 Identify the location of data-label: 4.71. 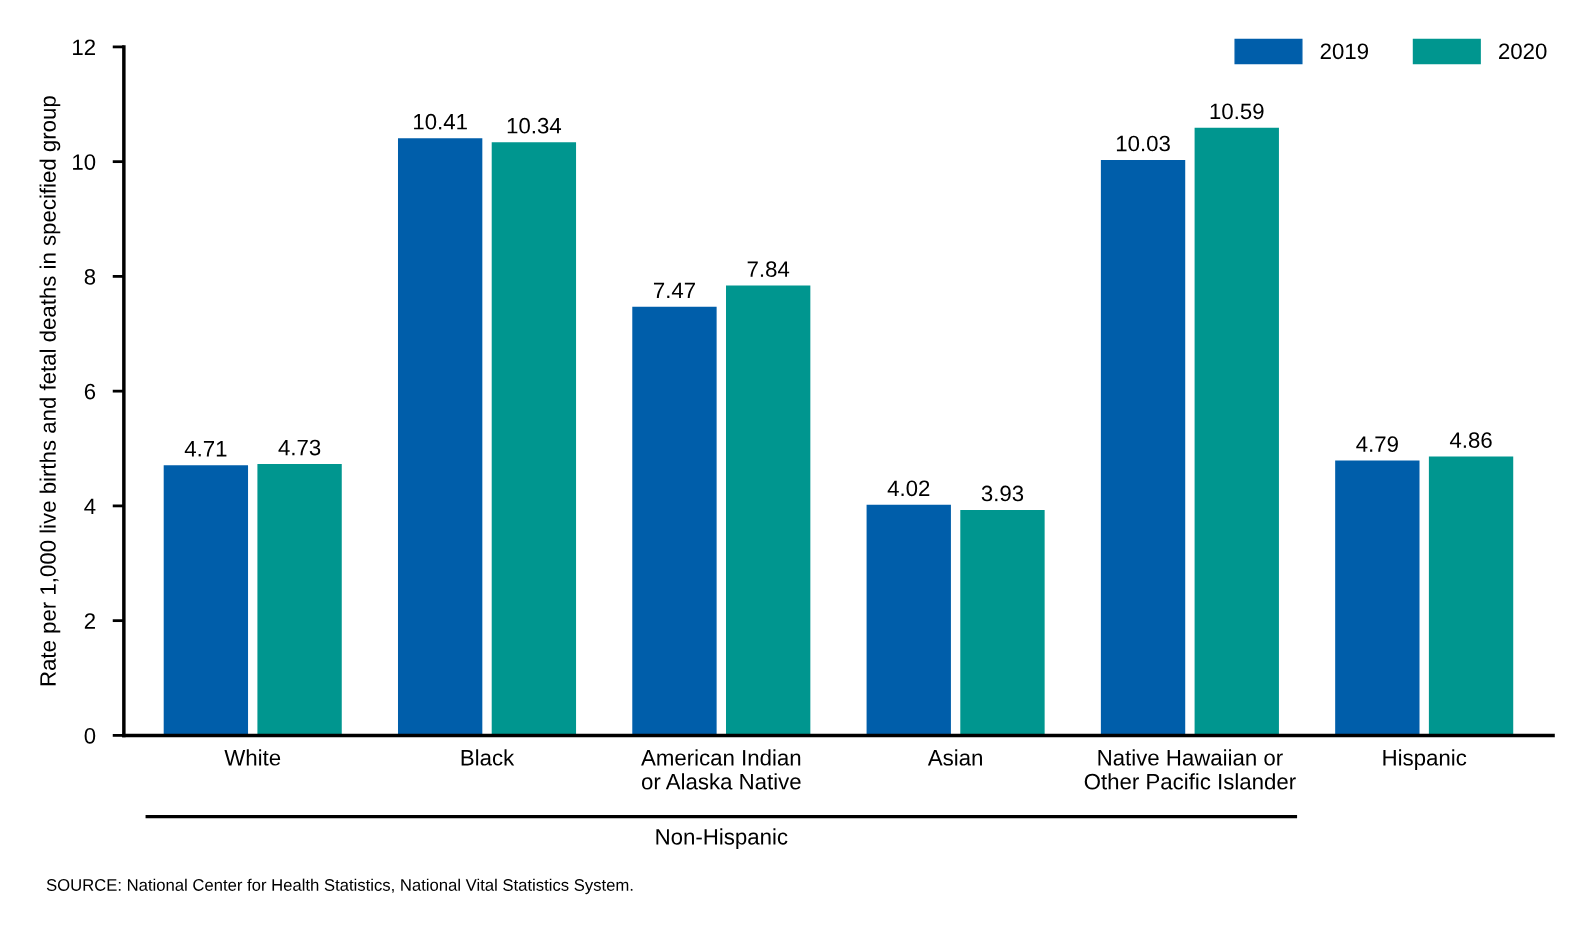
(205, 449).